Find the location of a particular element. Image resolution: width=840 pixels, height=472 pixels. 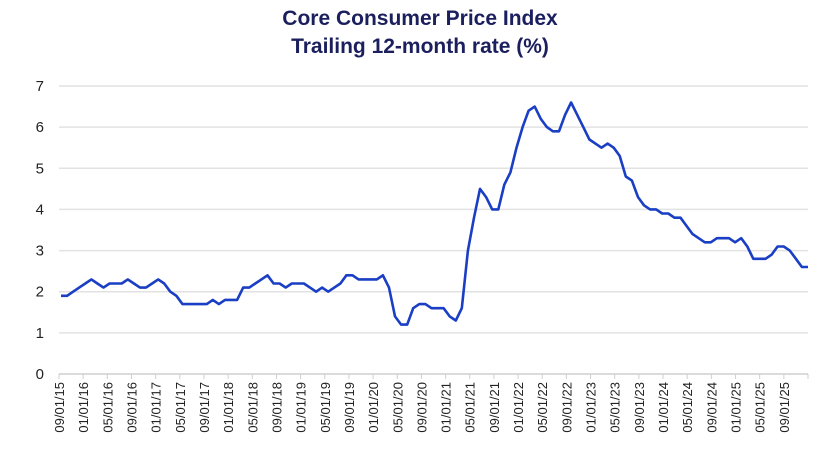

x-tick-label: 01/01/22 is located at coordinates (518, 407).